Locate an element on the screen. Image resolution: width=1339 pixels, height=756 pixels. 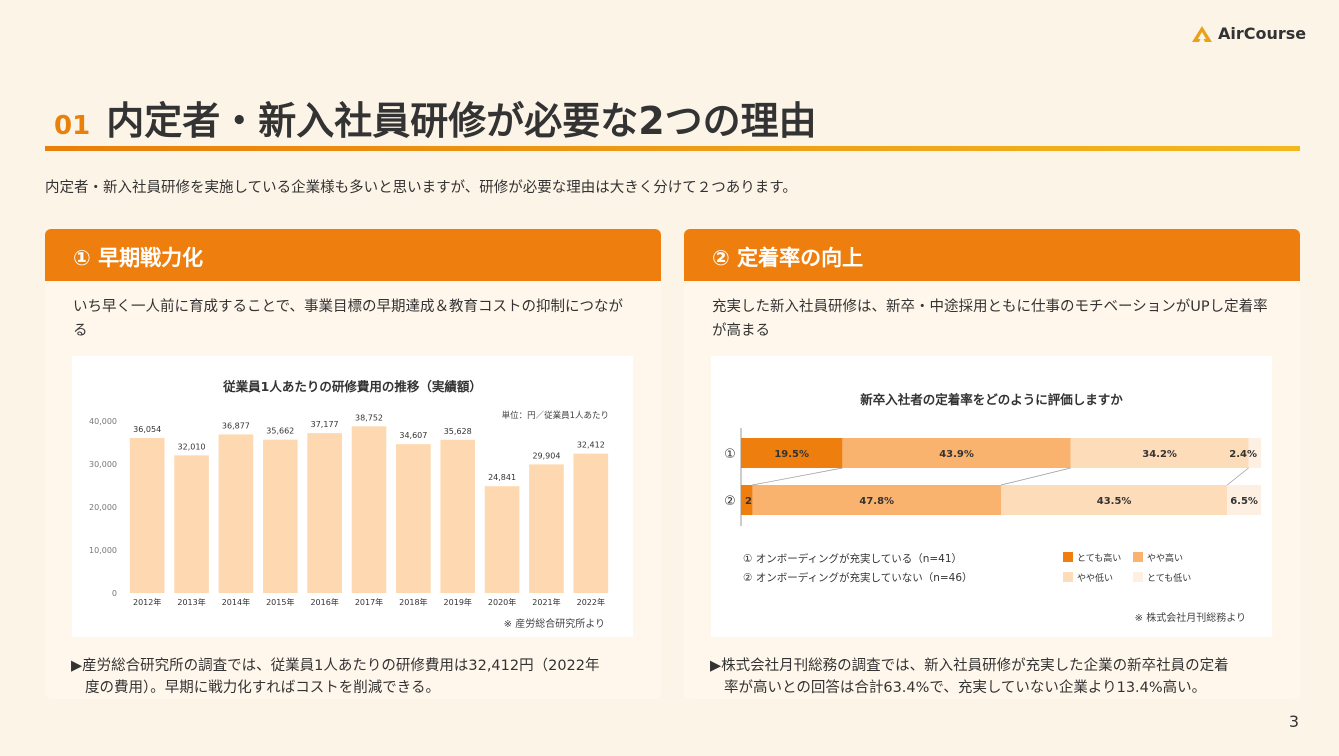
bar-value-label: 36,054 is located at coordinates (147, 429).